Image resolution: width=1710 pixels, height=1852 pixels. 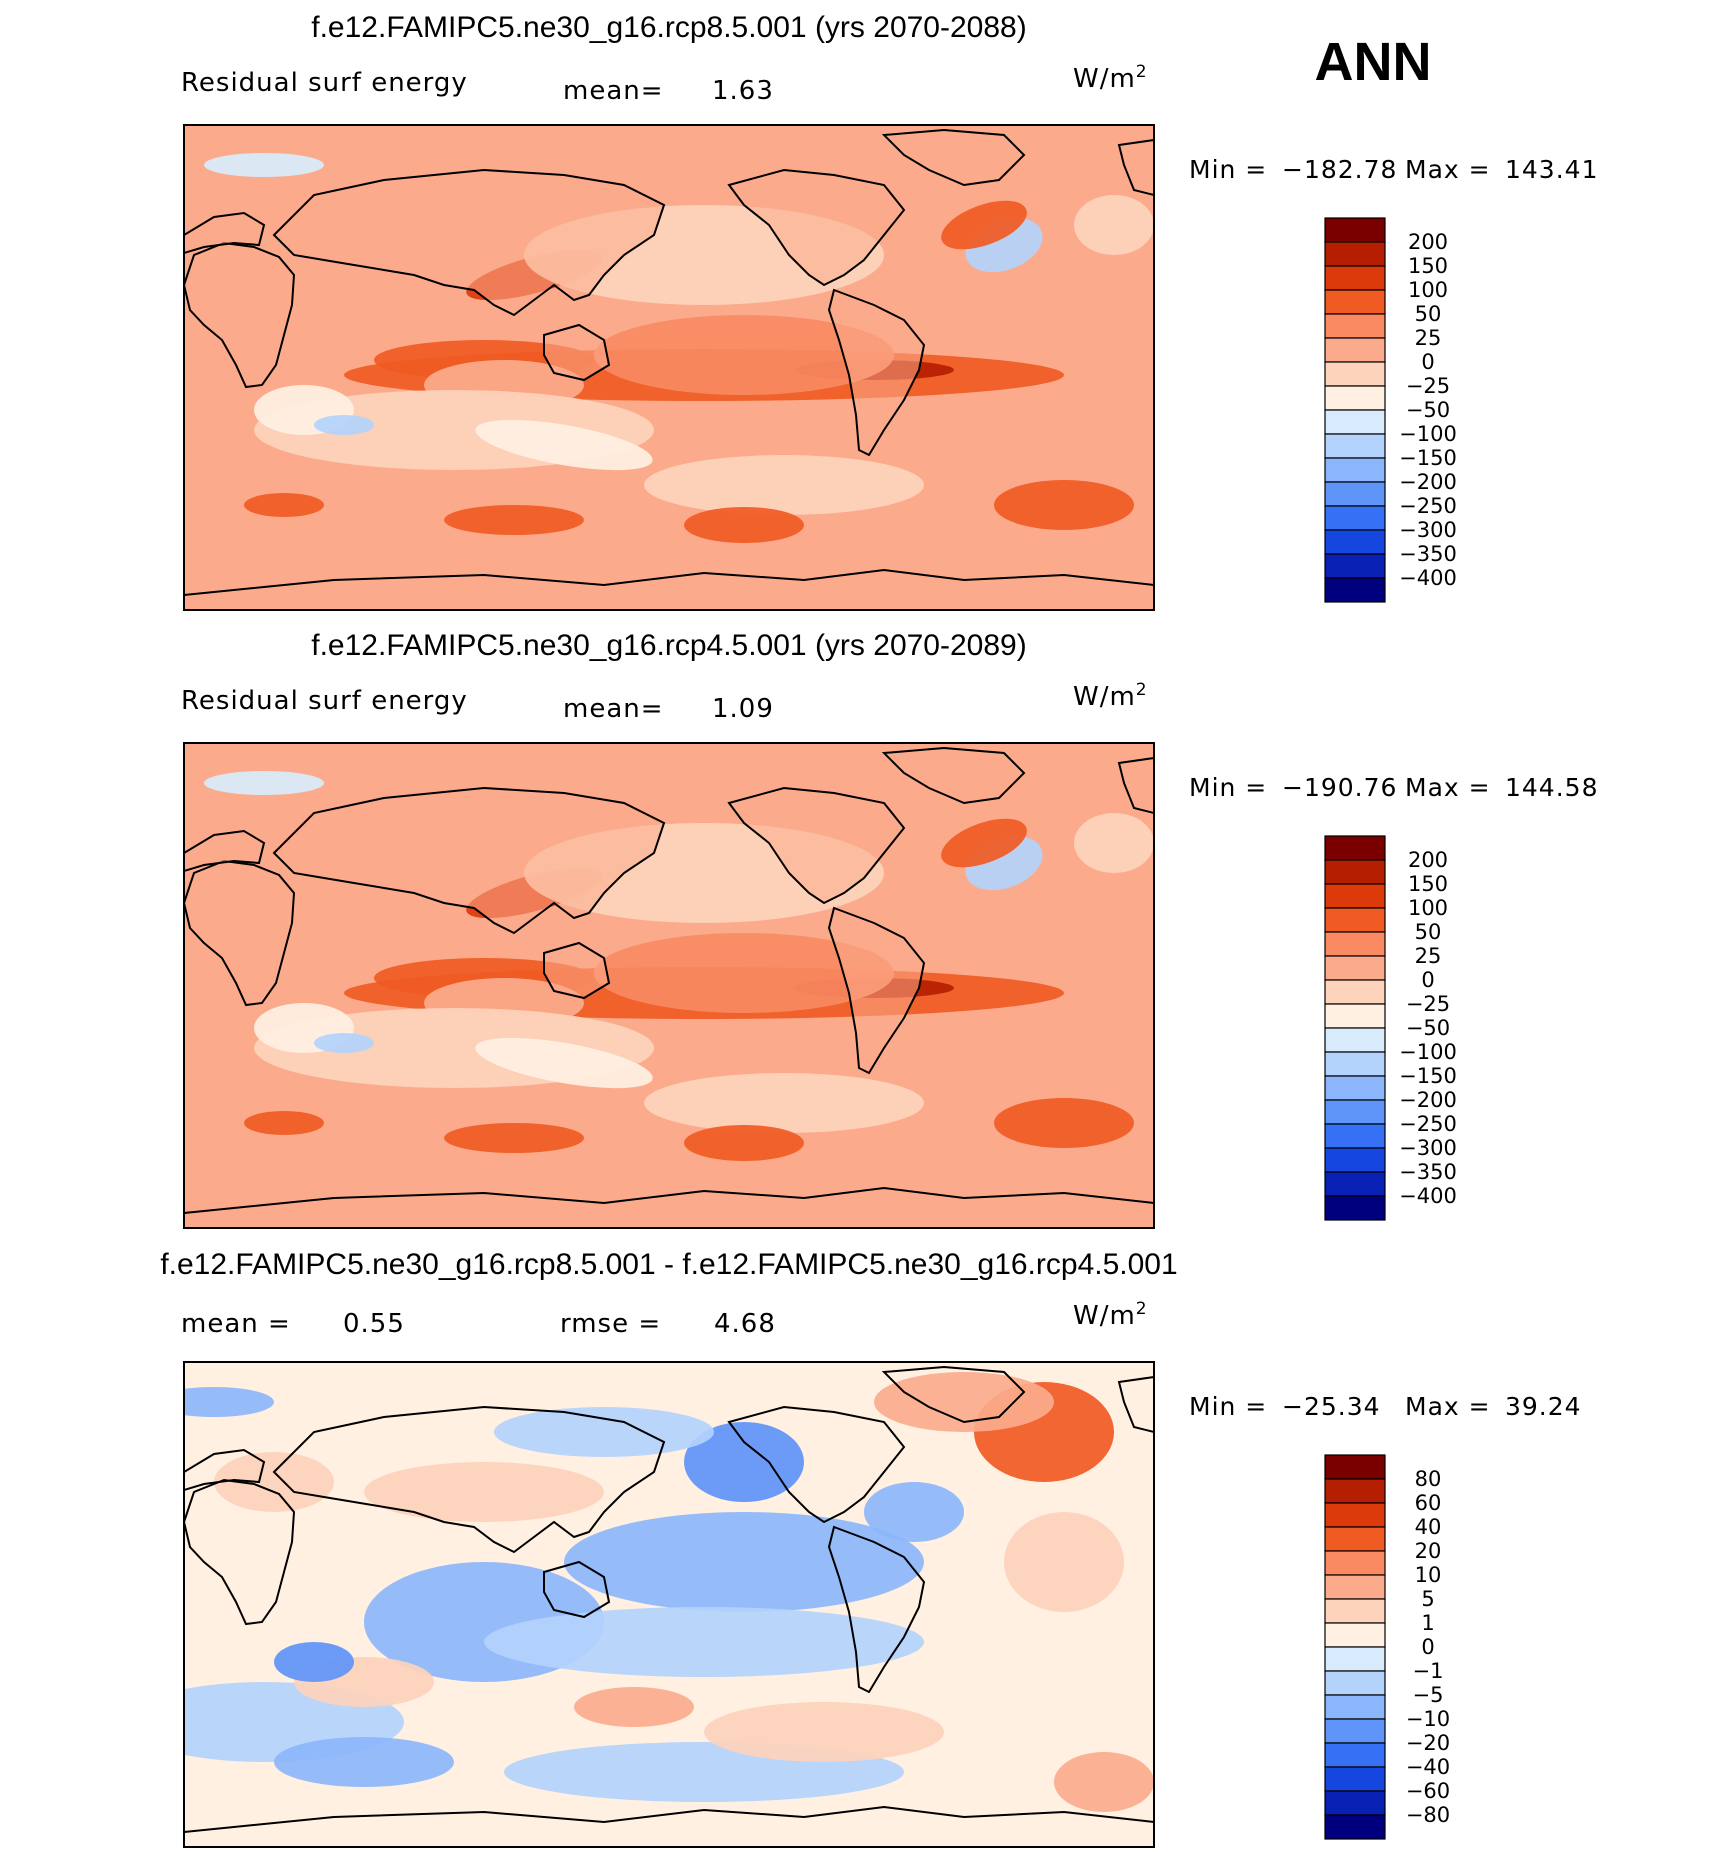 I want to click on mean-label: mean=, so click(x=613, y=91).